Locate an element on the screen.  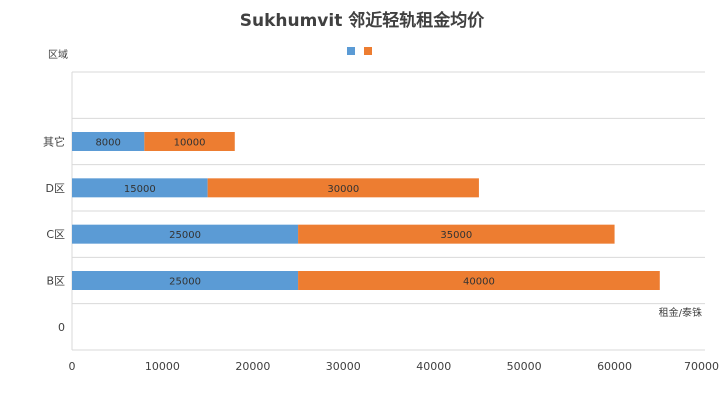
legend is located at coordinates (359, 51).